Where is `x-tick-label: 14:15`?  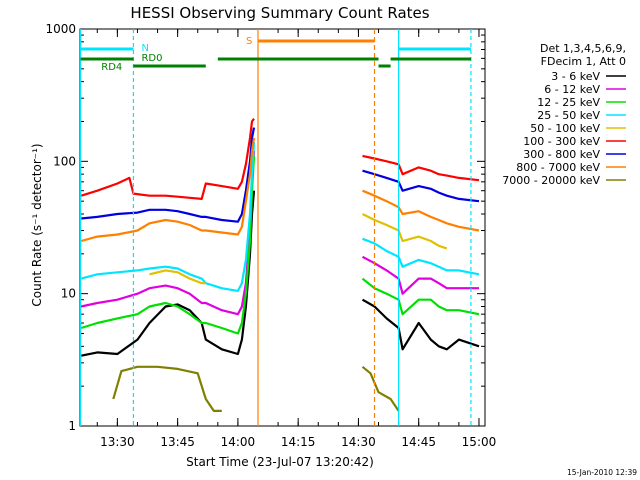
x-tick-label: 14:15 is located at coordinates (298, 442).